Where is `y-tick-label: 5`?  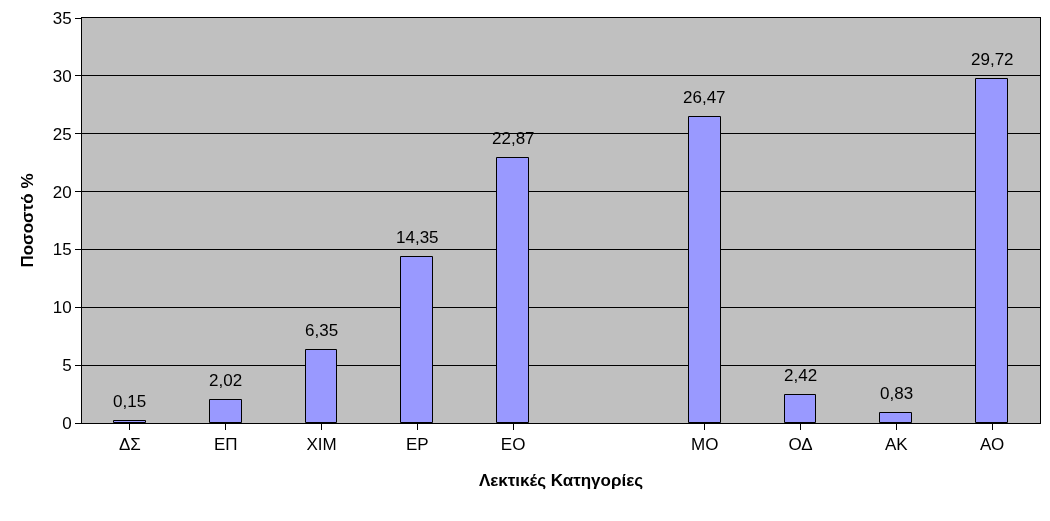
y-tick-label: 5 is located at coordinates (67, 366).